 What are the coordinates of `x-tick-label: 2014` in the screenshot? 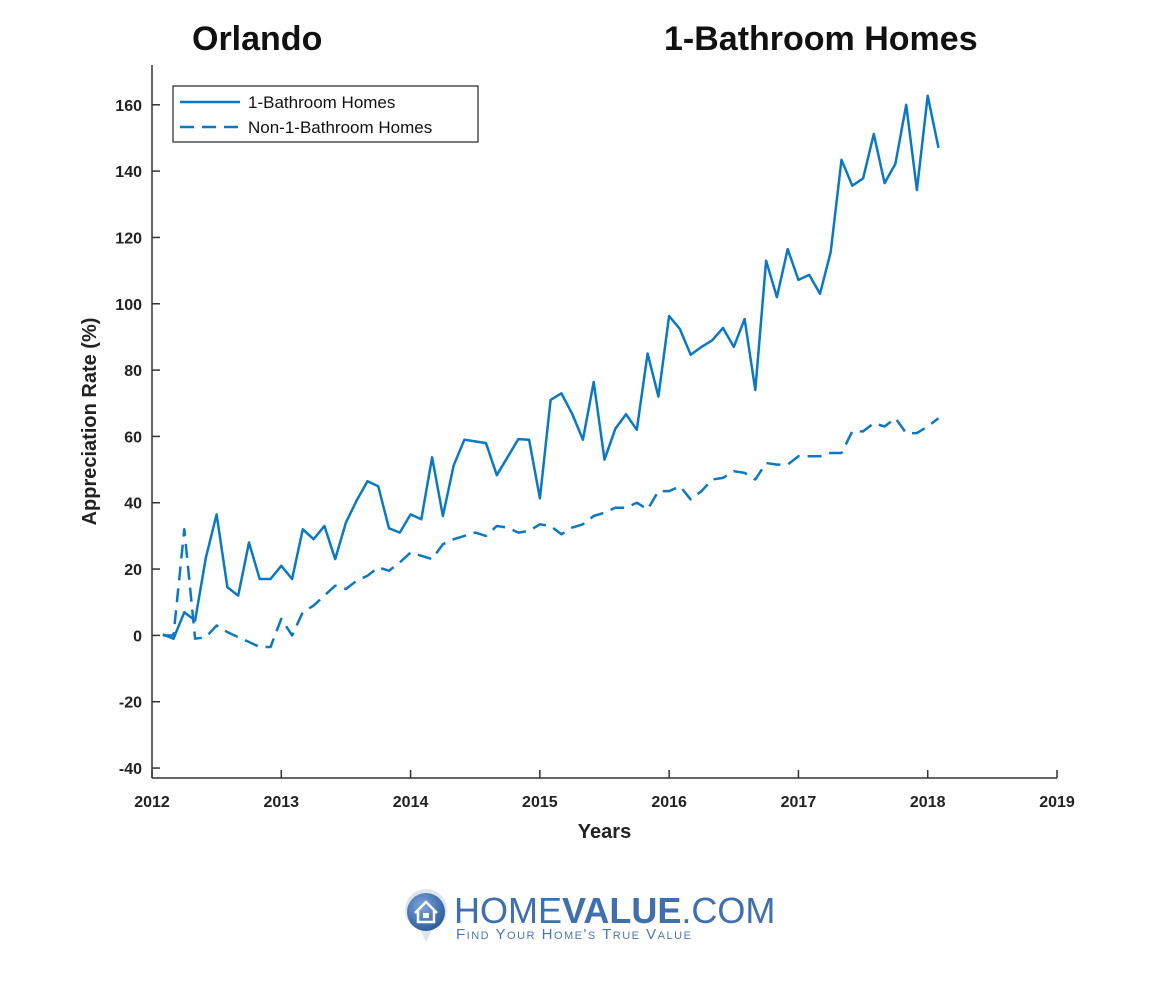 It's located at (411, 802).